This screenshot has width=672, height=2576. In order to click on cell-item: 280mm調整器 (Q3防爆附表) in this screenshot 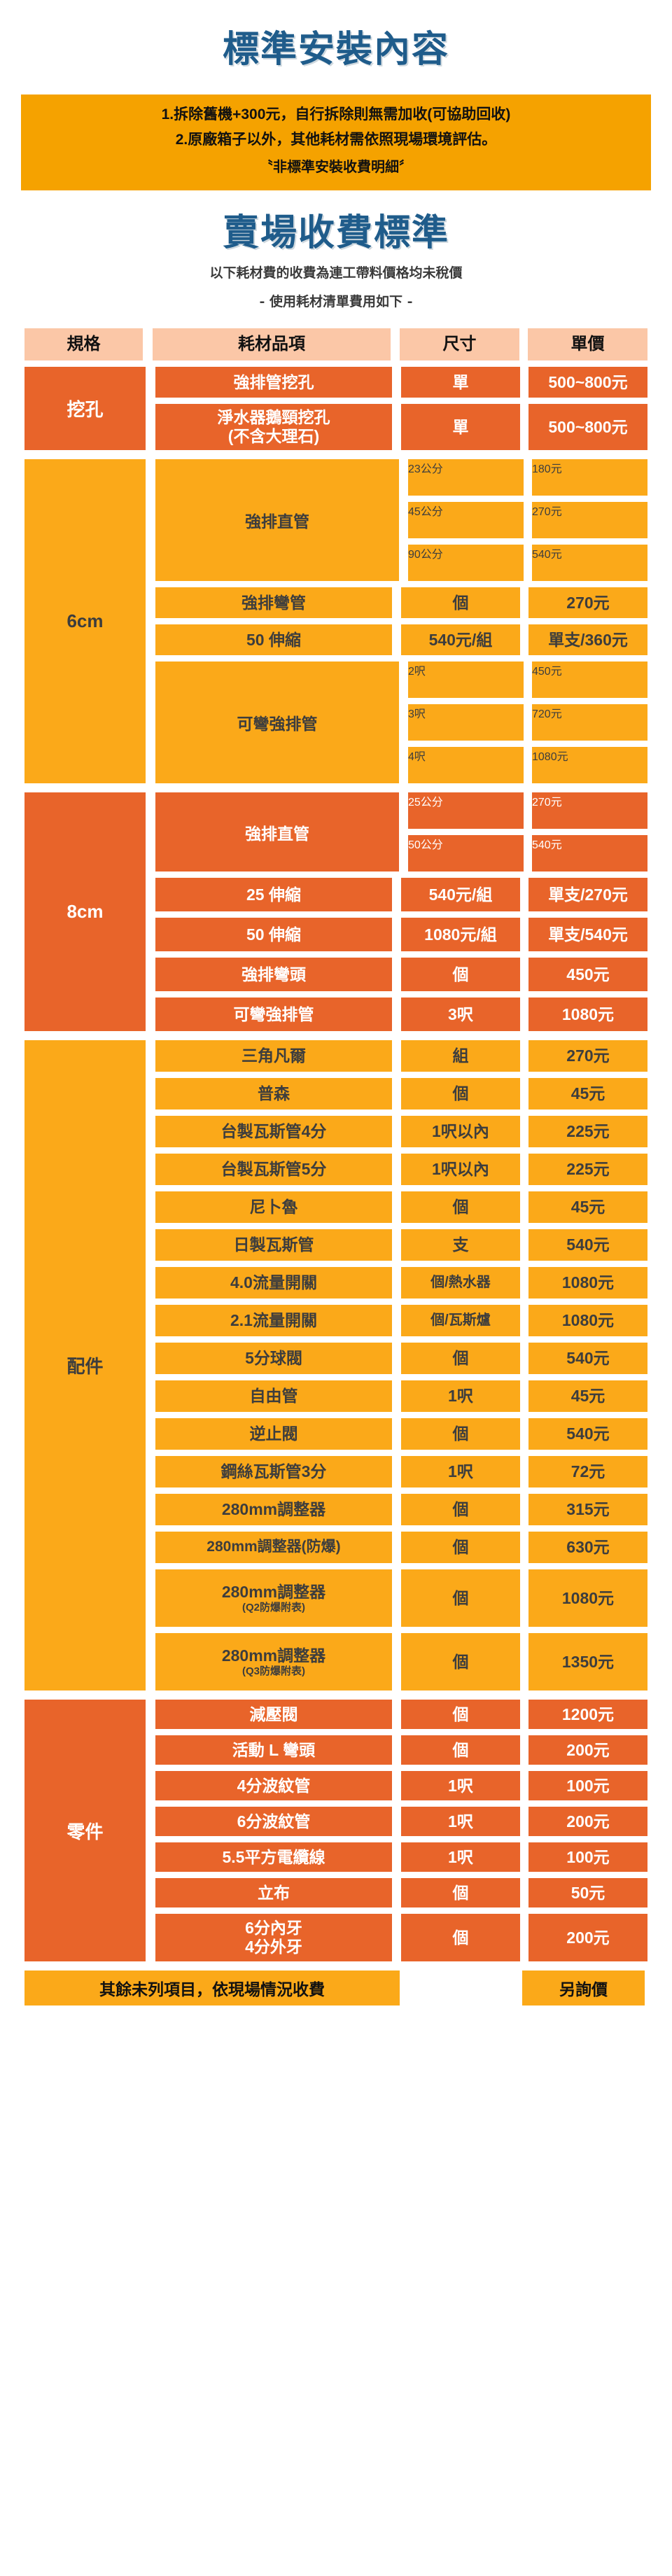, I will do `click(273, 1662)`.